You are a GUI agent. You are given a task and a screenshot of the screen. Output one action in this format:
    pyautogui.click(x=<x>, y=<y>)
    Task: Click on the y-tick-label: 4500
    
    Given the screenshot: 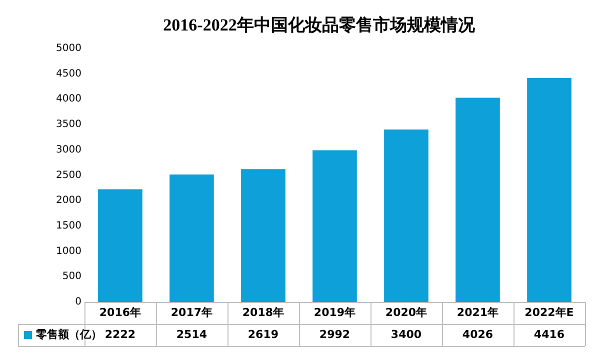 What is the action you would take?
    pyautogui.click(x=69, y=74)
    